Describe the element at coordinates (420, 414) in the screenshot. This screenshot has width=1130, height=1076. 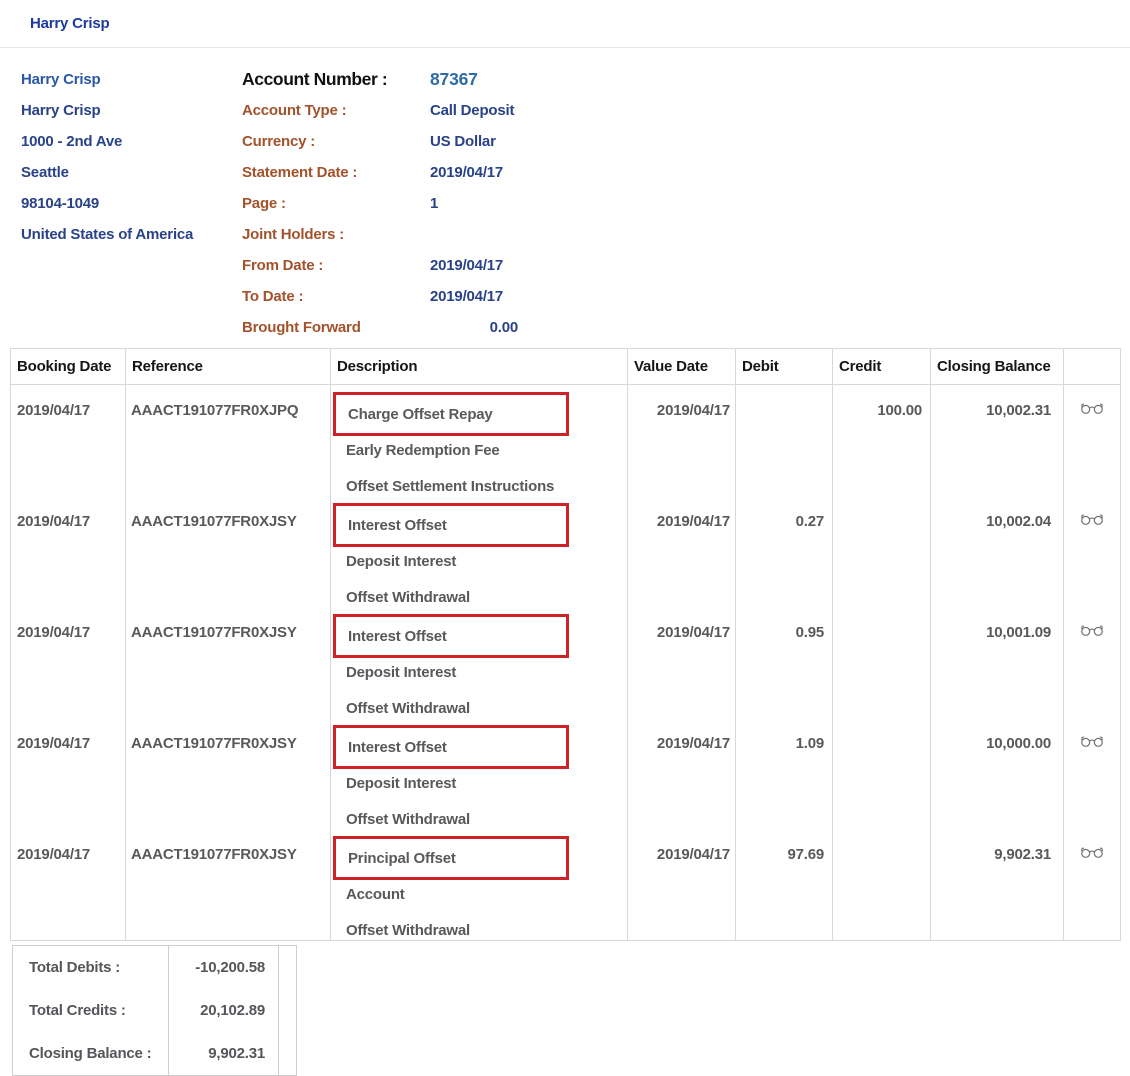
I see `description-highlight-text: Charge Offset Repay` at that location.